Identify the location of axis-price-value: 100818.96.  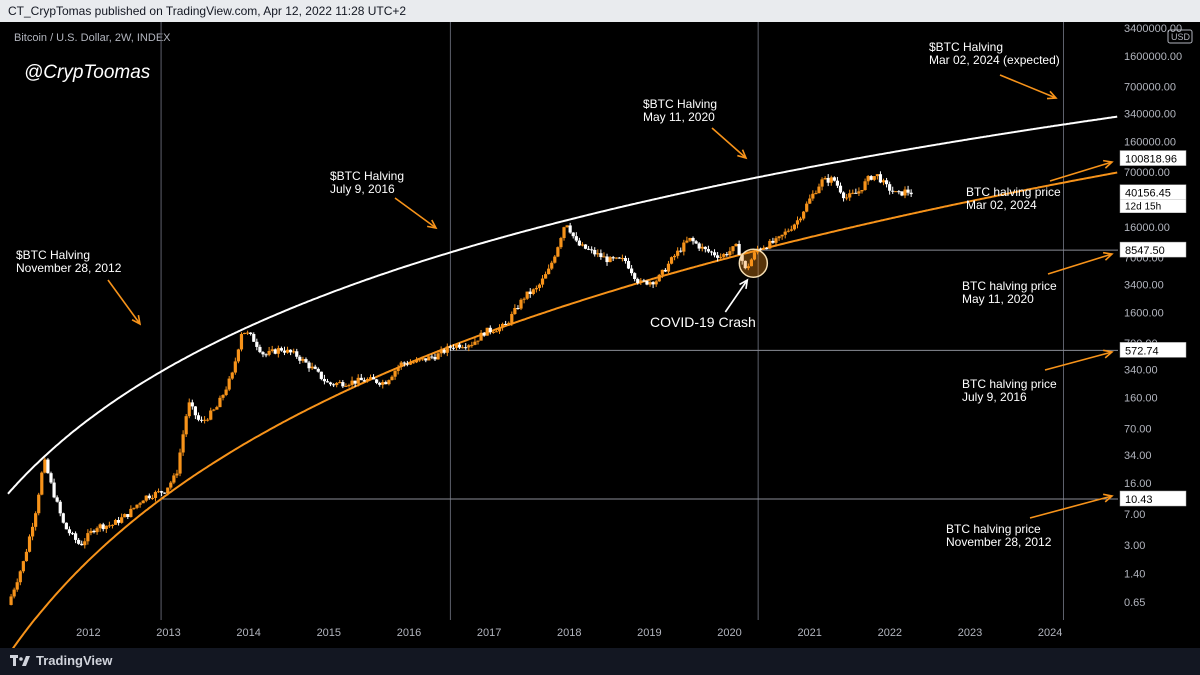
(1151, 160).